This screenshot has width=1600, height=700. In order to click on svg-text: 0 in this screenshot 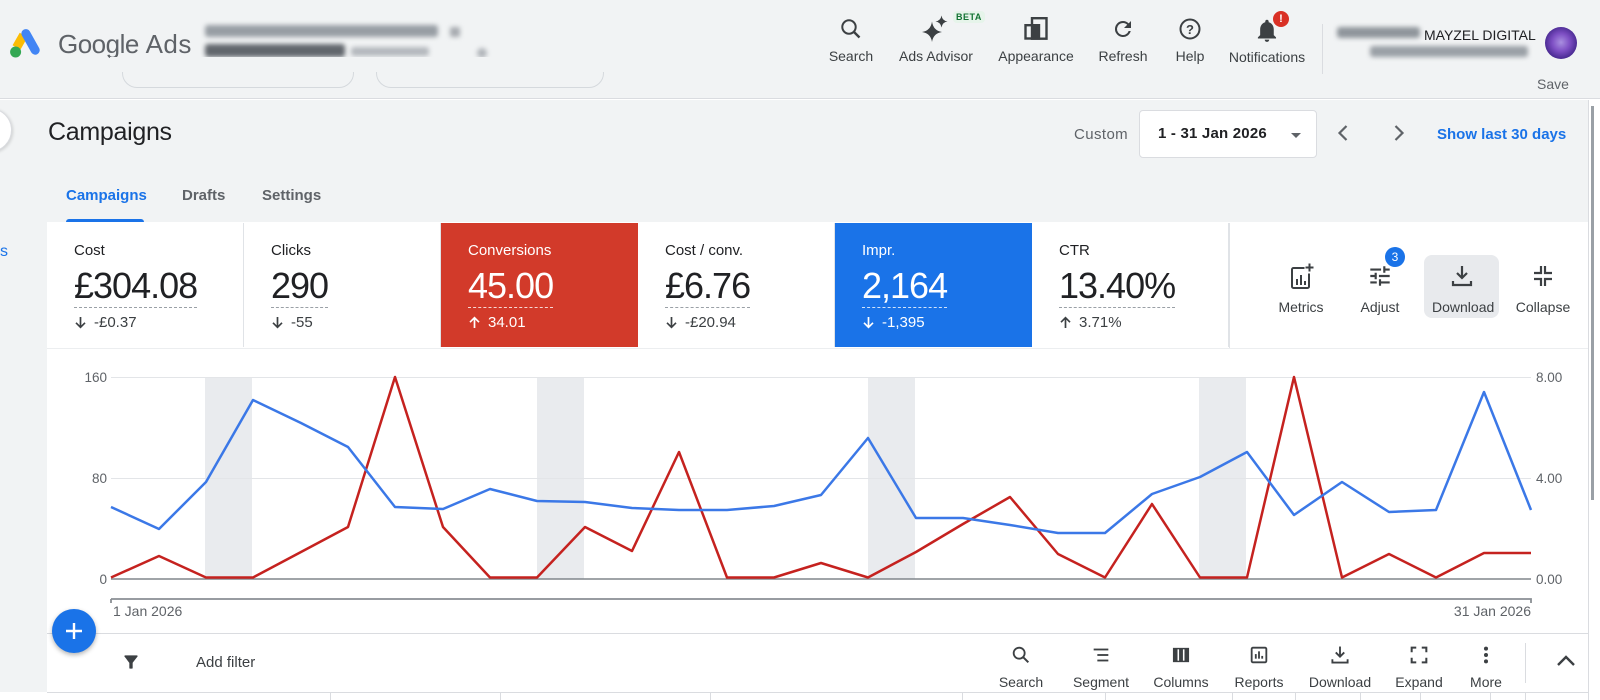, I will do `click(103, 579)`.